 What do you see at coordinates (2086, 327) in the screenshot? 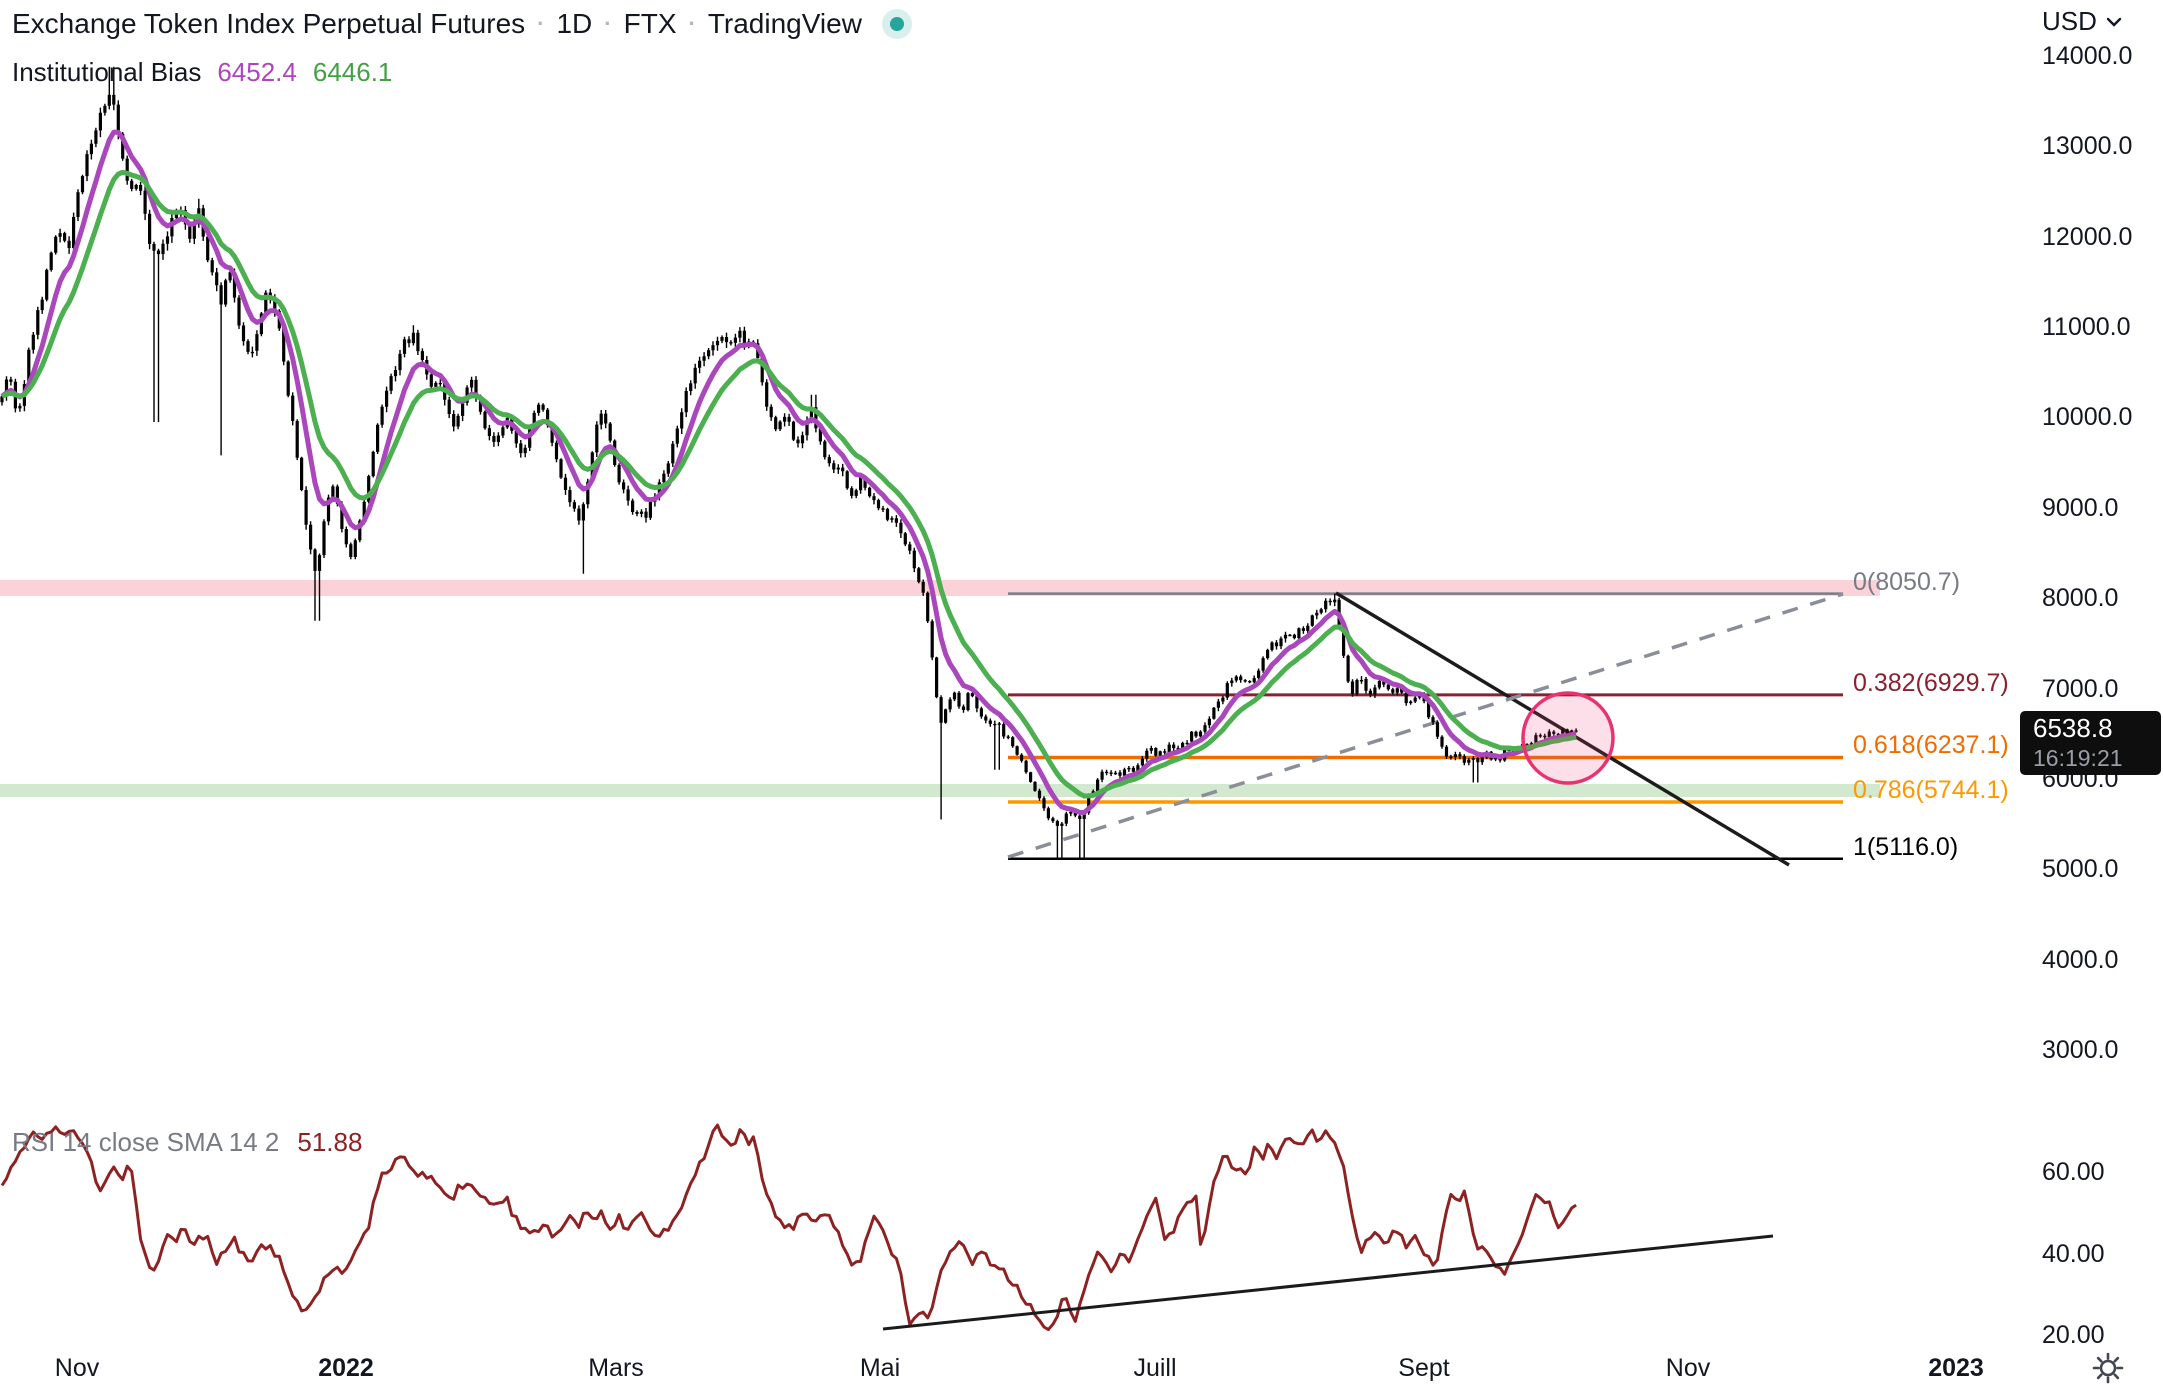
I see `price-axis-label: 11000.0` at bounding box center [2086, 327].